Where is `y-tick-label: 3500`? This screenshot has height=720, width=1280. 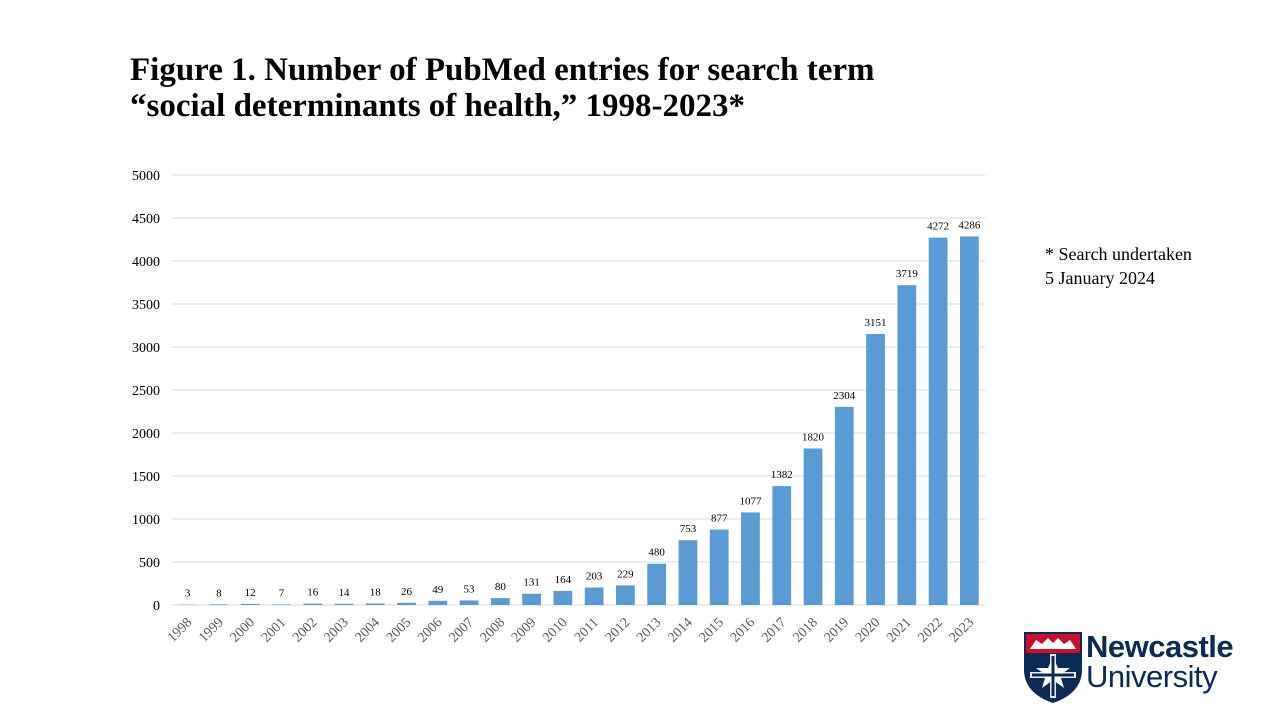
y-tick-label: 3500 is located at coordinates (146, 305).